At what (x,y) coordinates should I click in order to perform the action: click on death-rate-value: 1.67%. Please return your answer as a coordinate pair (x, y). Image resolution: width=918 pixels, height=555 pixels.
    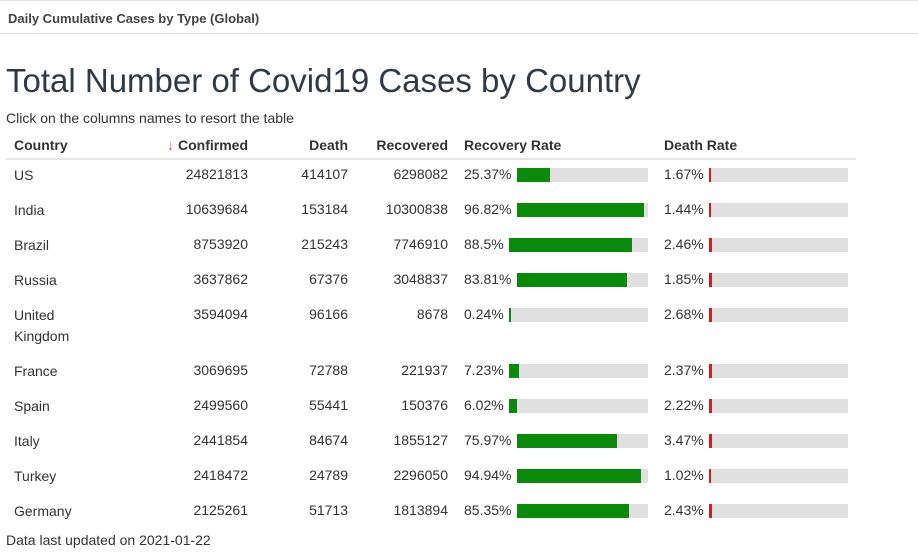
    Looking at the image, I should click on (684, 174).